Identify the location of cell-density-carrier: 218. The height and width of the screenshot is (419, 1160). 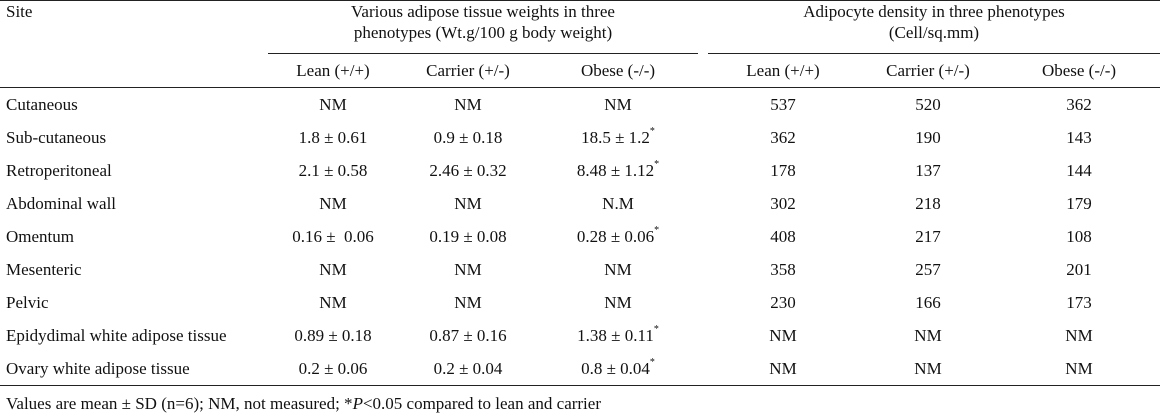
(928, 203).